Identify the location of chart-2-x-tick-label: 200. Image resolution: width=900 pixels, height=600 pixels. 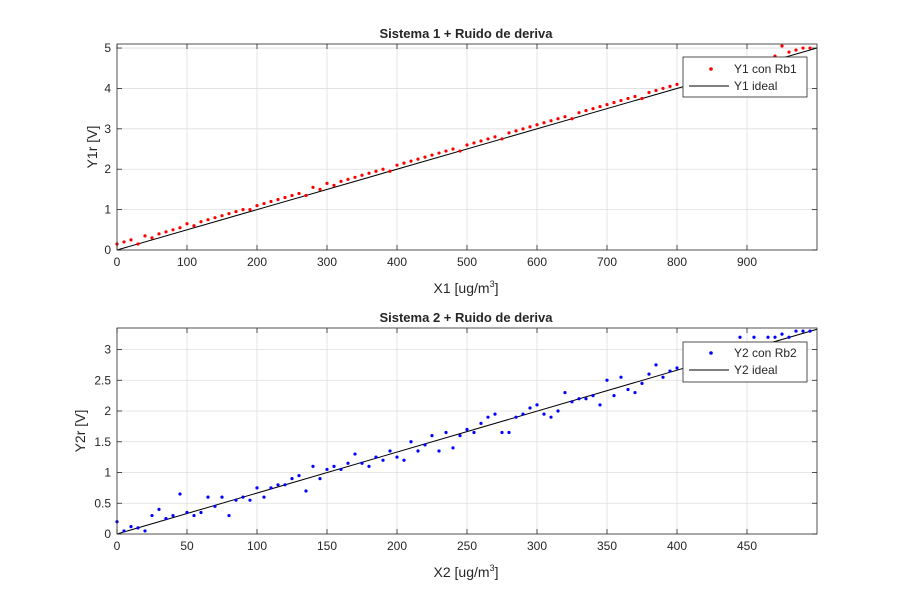
(397, 546).